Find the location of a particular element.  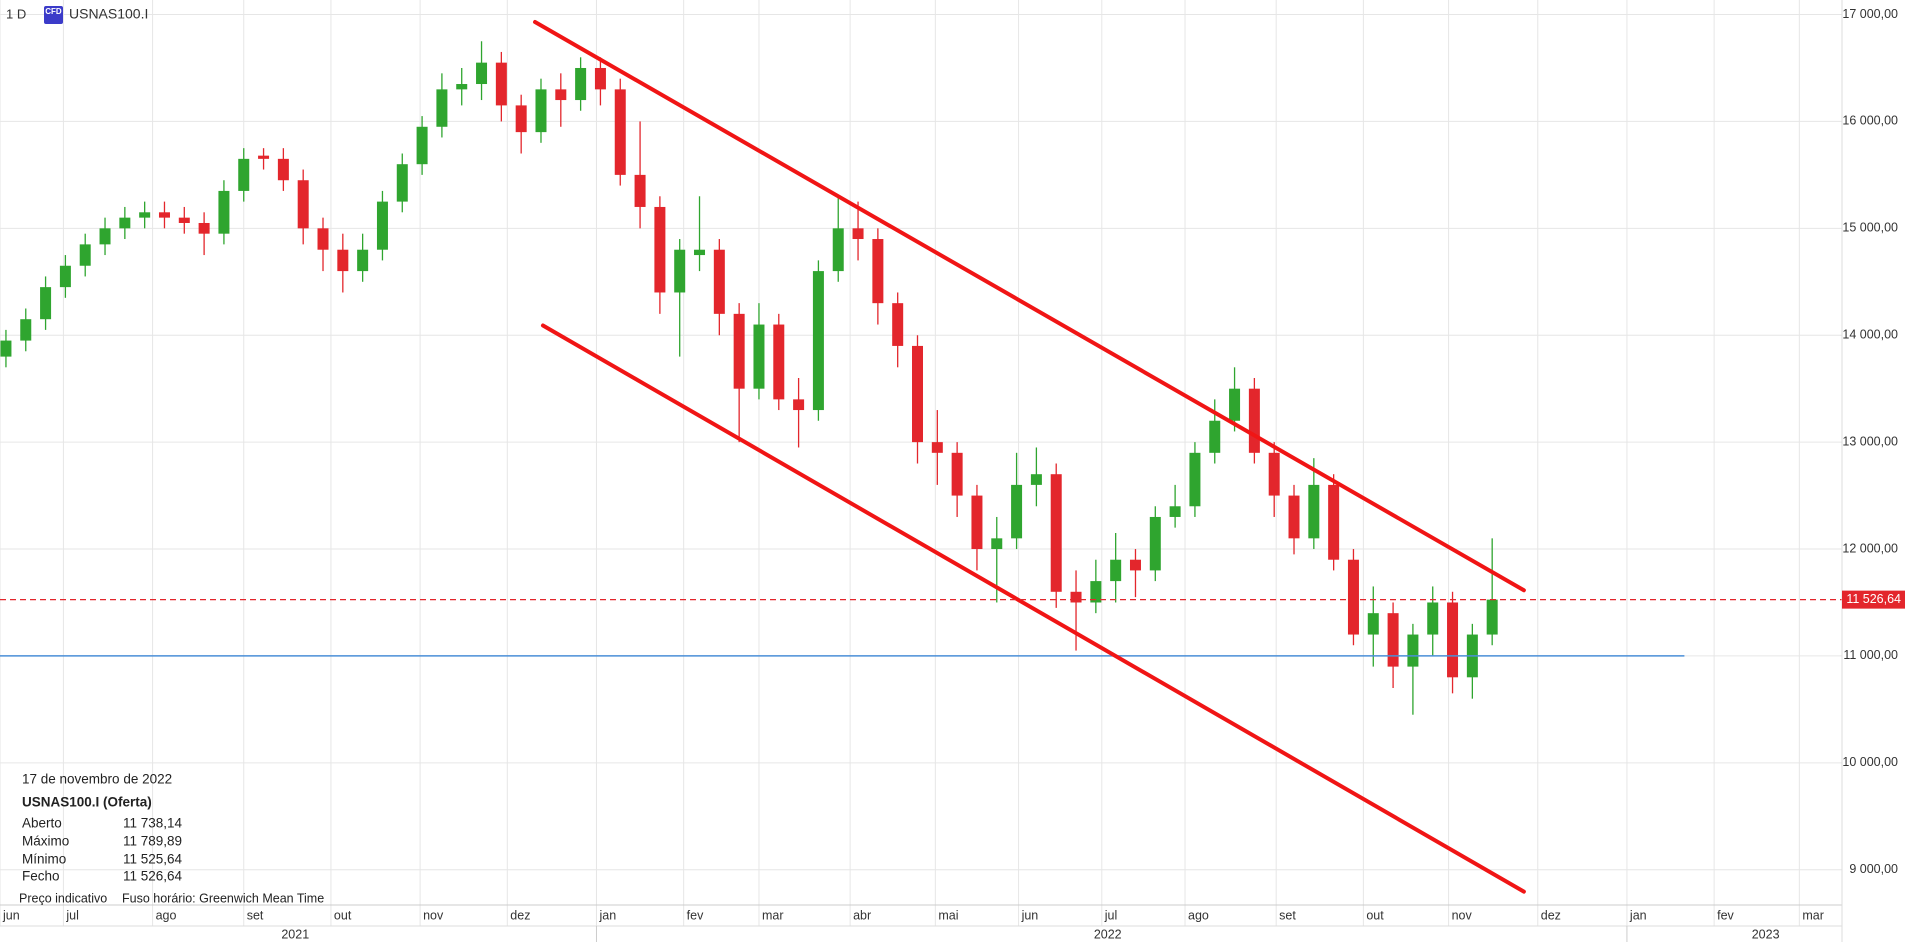

info-label: Máximo is located at coordinates (45, 841).